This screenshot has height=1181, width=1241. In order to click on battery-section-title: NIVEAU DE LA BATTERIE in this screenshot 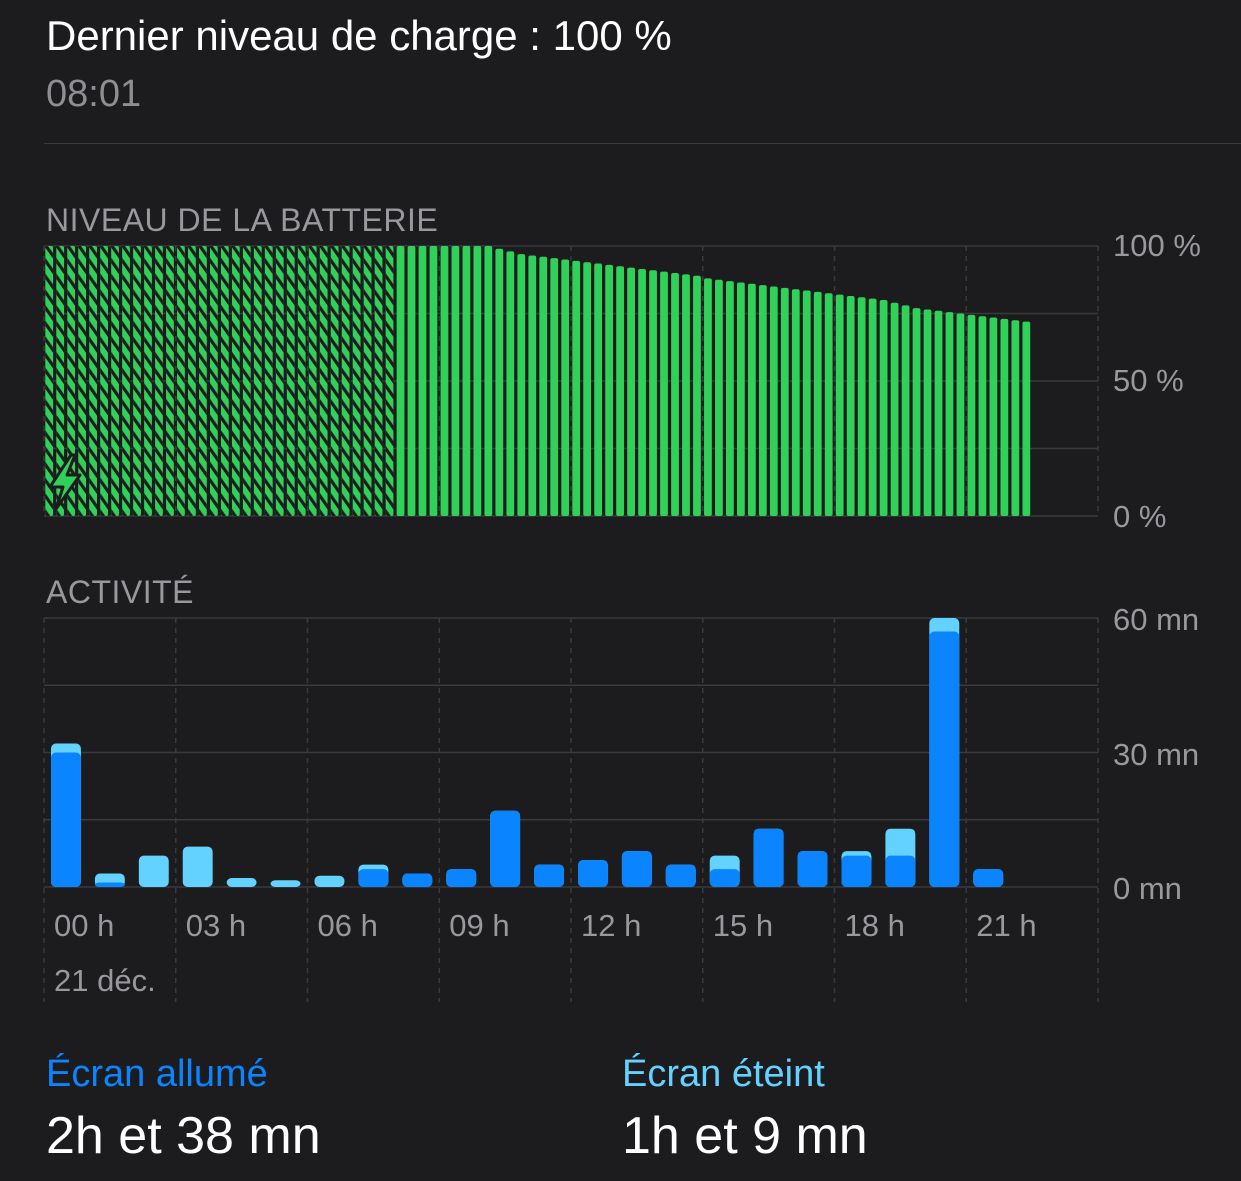, I will do `click(242, 220)`.